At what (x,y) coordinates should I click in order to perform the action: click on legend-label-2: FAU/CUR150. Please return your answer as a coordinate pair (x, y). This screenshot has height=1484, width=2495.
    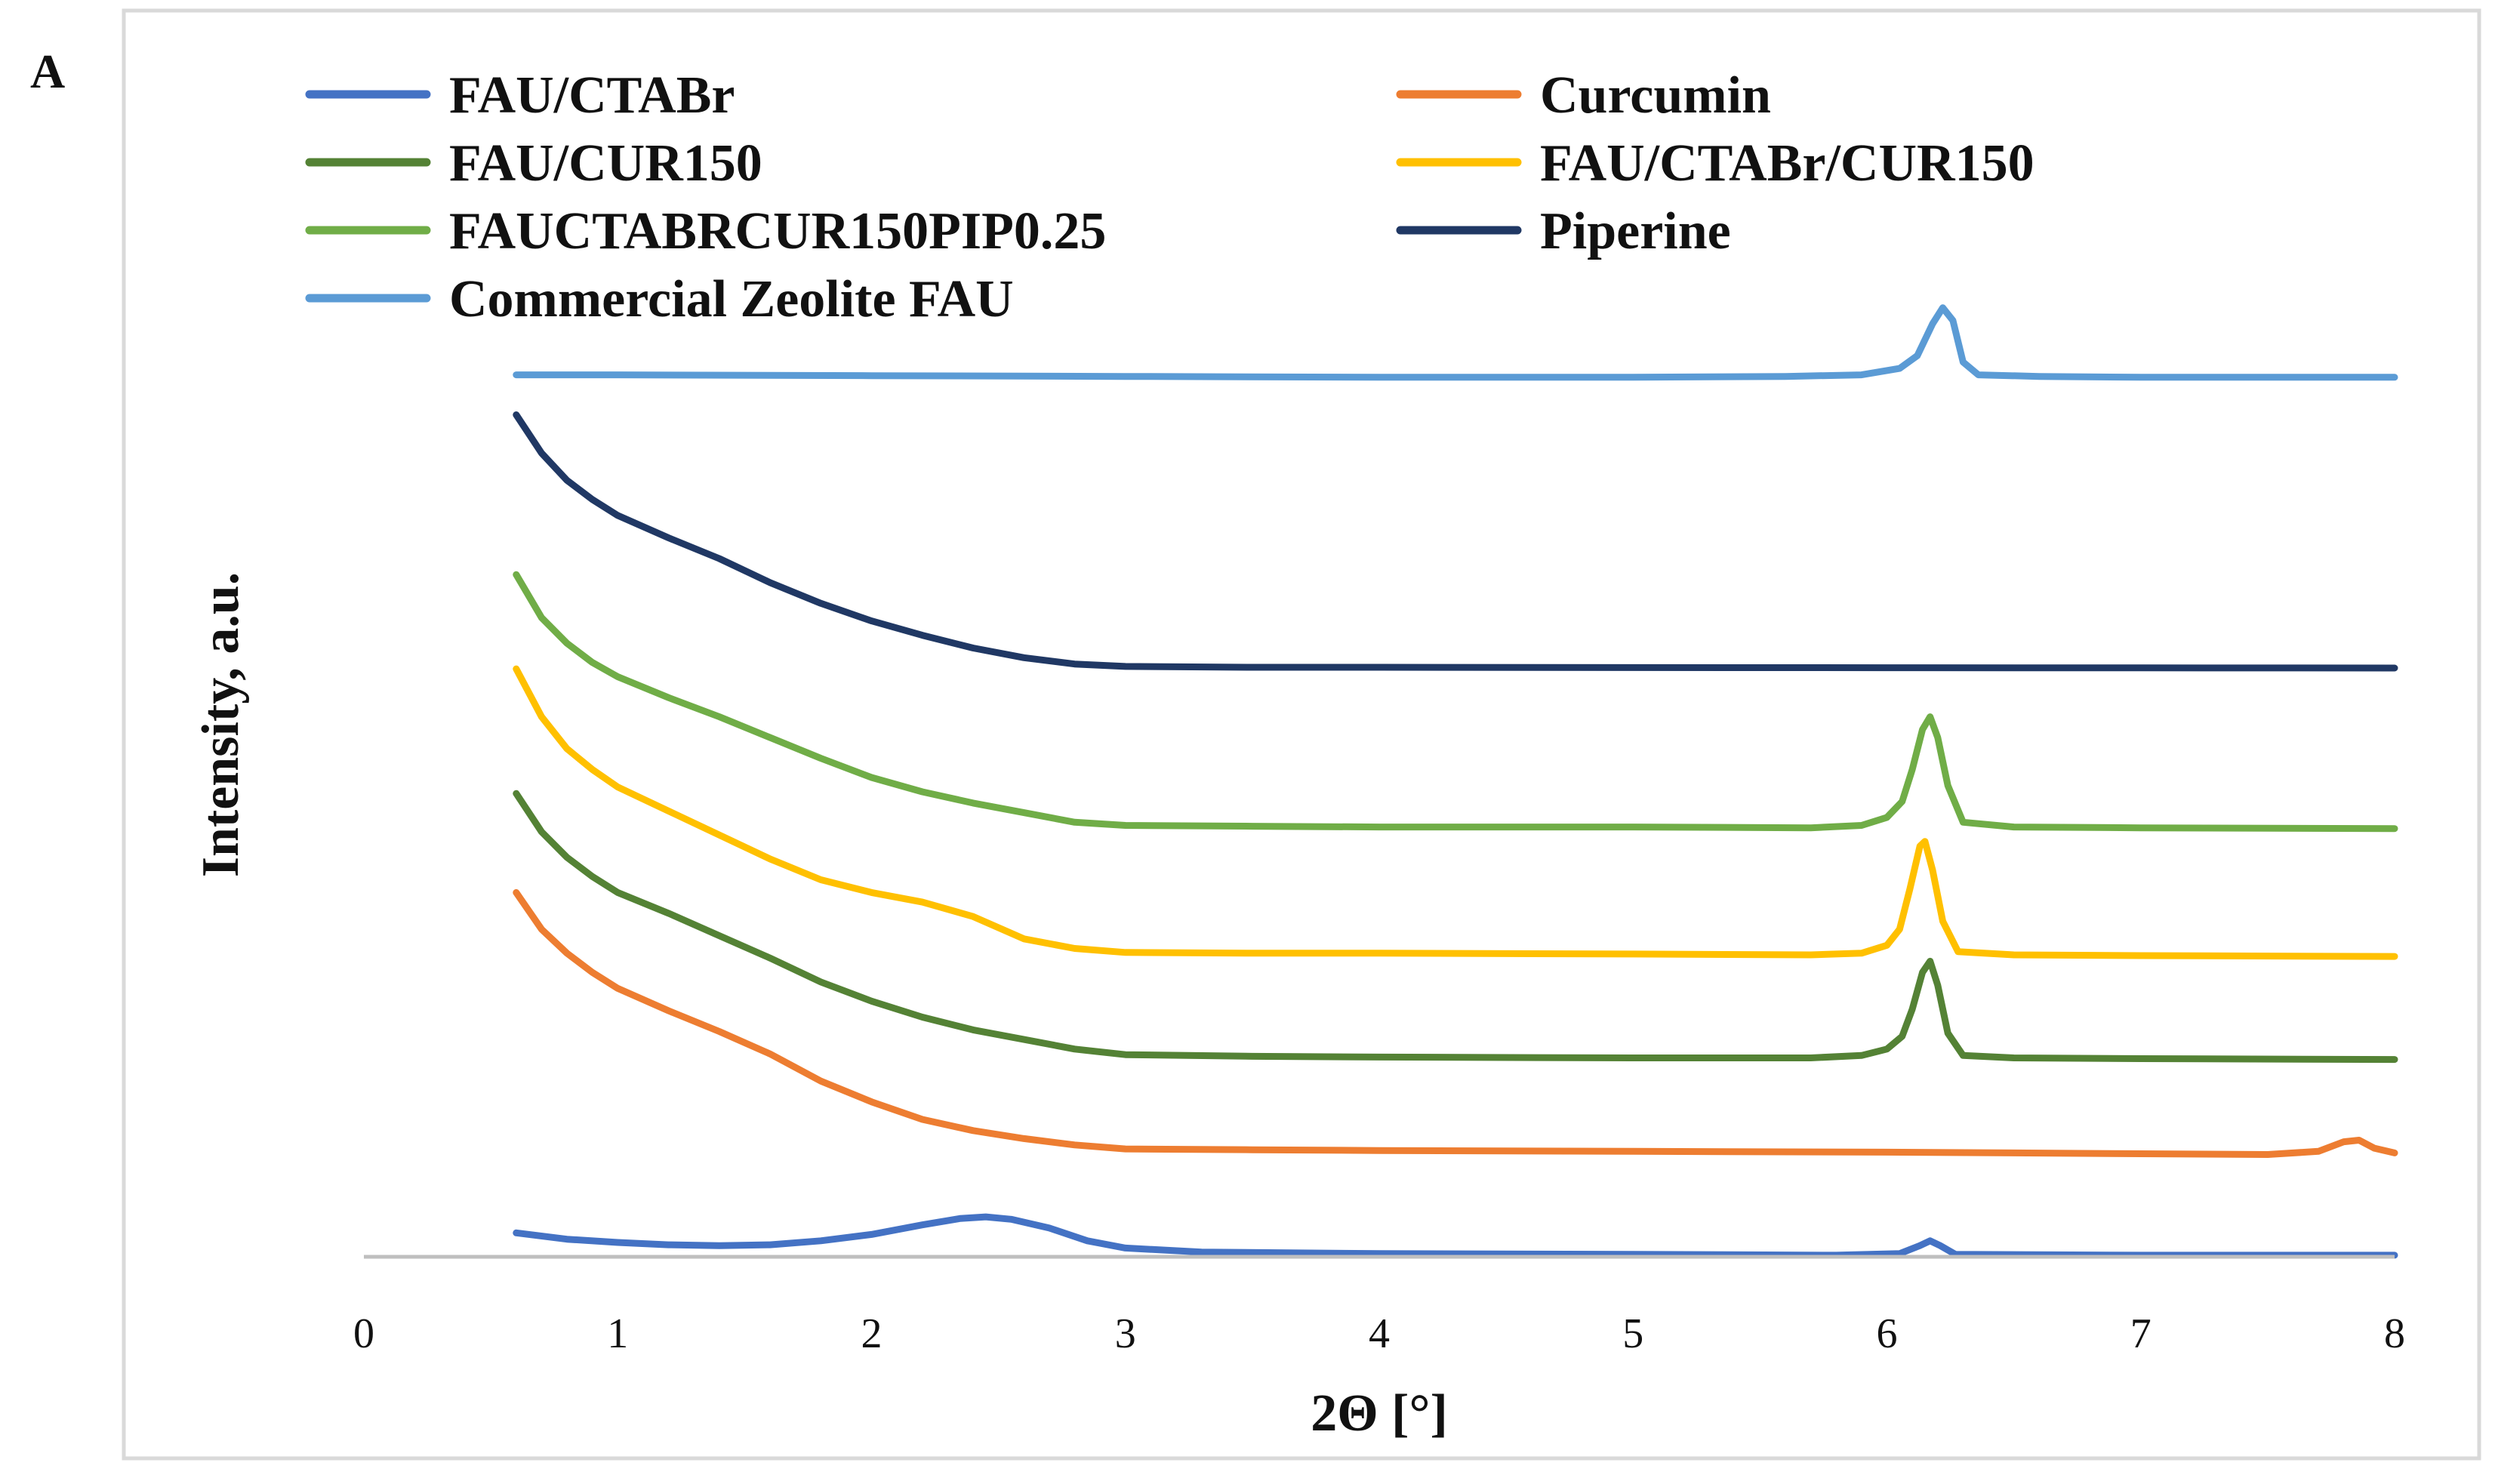
    Looking at the image, I should click on (606, 163).